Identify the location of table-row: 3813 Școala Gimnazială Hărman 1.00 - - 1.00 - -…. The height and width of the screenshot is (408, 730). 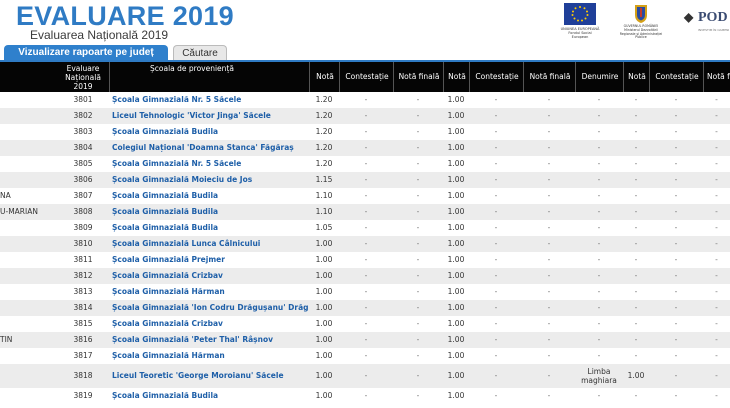
(365, 292).